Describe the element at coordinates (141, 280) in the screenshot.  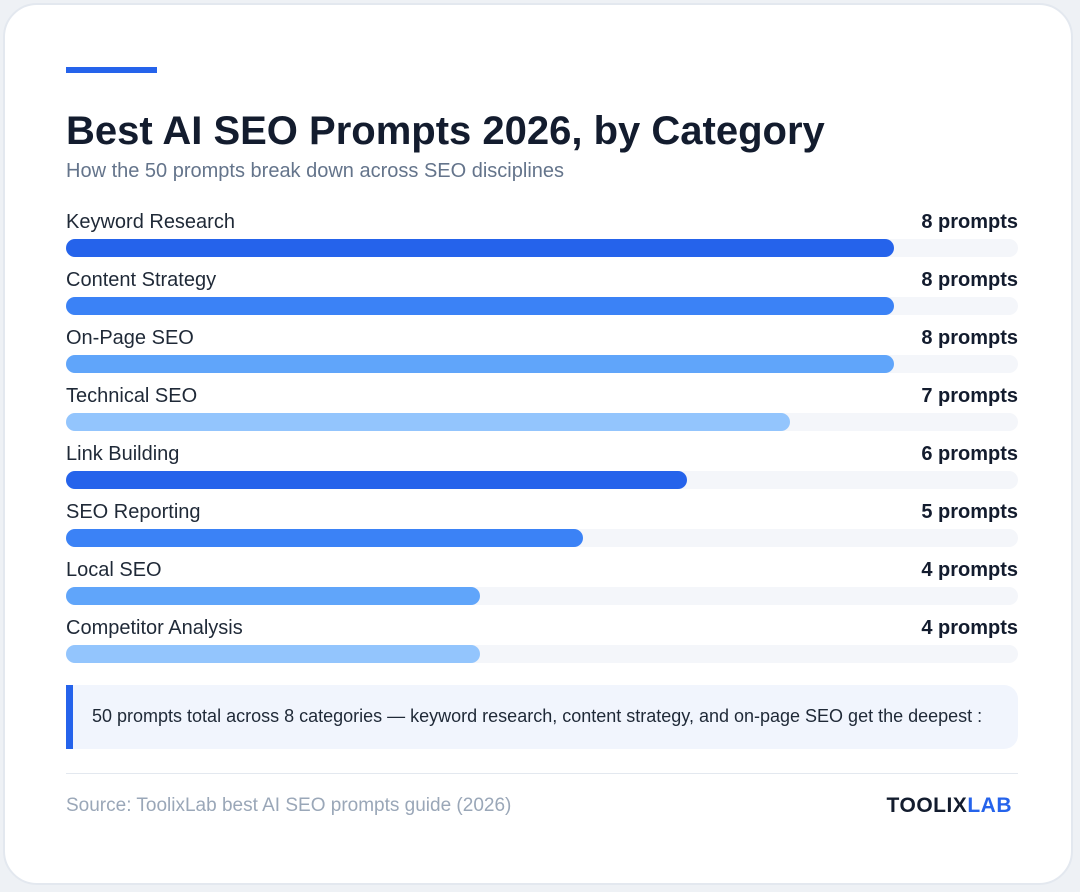
I see `bar-category-label: Content Strategy` at that location.